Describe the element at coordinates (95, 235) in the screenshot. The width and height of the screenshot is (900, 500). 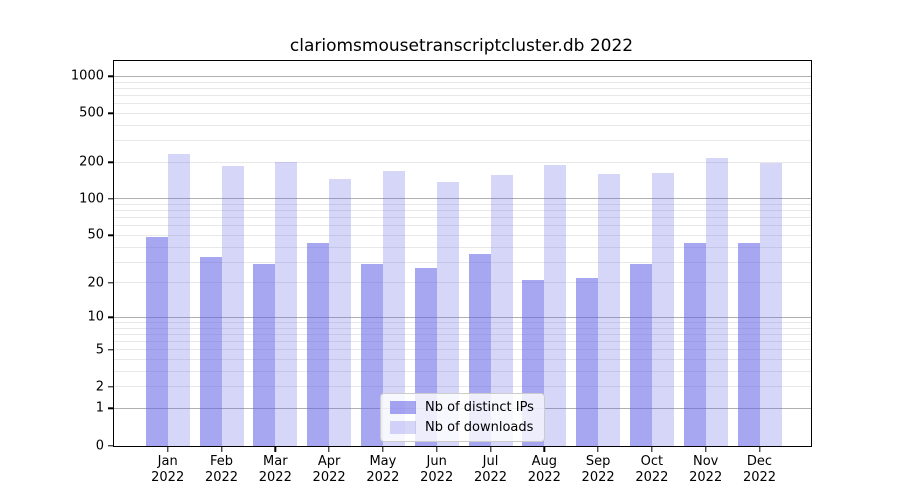
I see `y-tick-label: 50` at that location.